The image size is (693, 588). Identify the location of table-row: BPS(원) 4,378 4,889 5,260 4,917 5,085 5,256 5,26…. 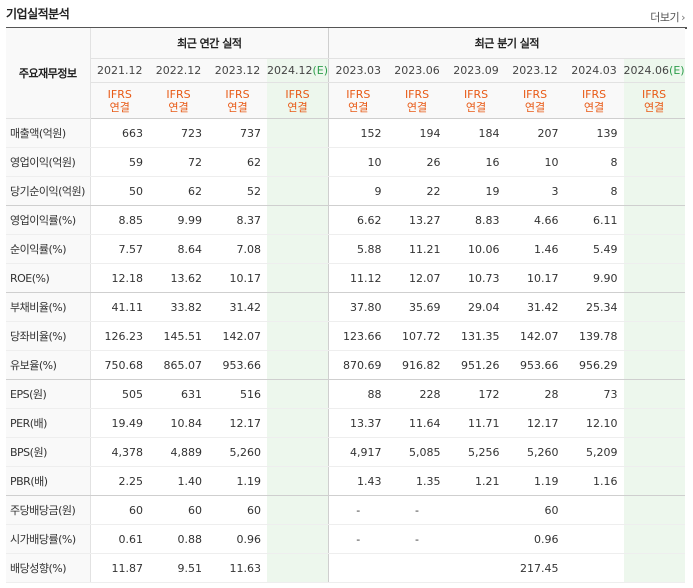
(345, 452).